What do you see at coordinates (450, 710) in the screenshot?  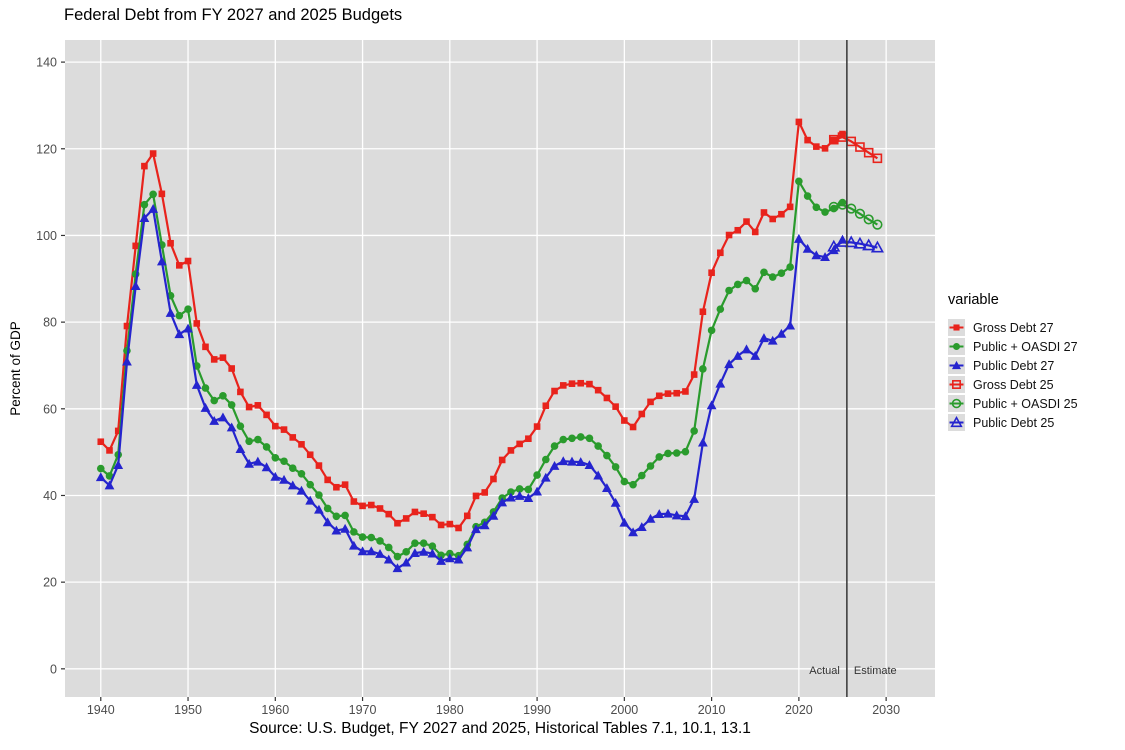 I see `x-tick-label: 1980` at bounding box center [450, 710].